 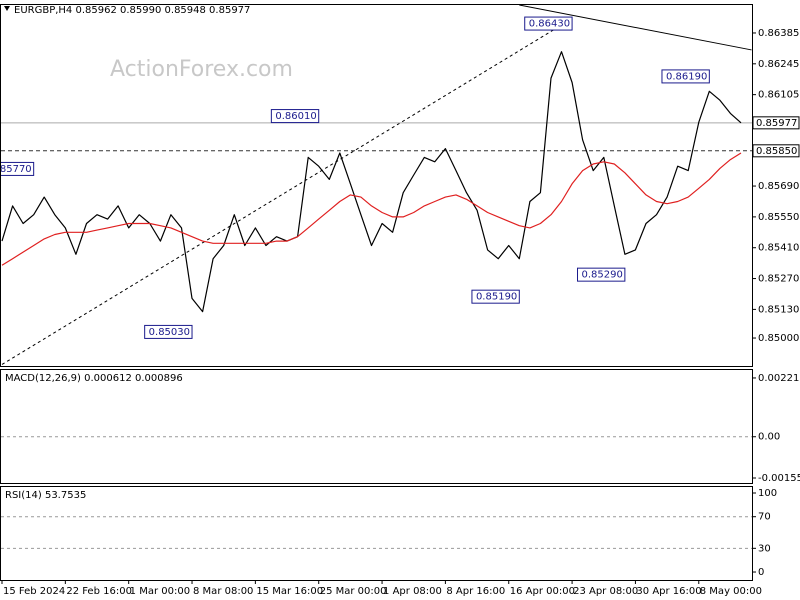 What do you see at coordinates (289, 591) in the screenshot?
I see `x-tick-label: 15 Mar 16:00` at bounding box center [289, 591].